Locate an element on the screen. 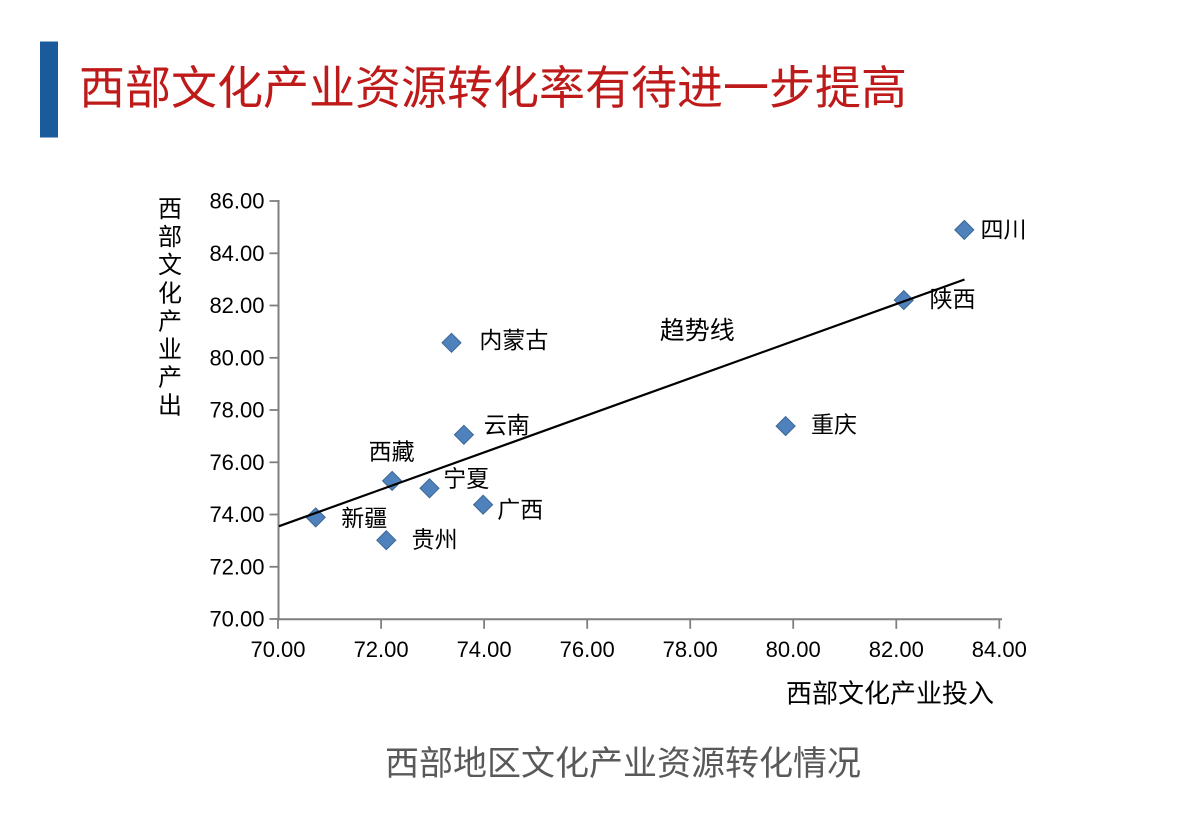  svg-text: 新疆 is located at coordinates (364, 518).